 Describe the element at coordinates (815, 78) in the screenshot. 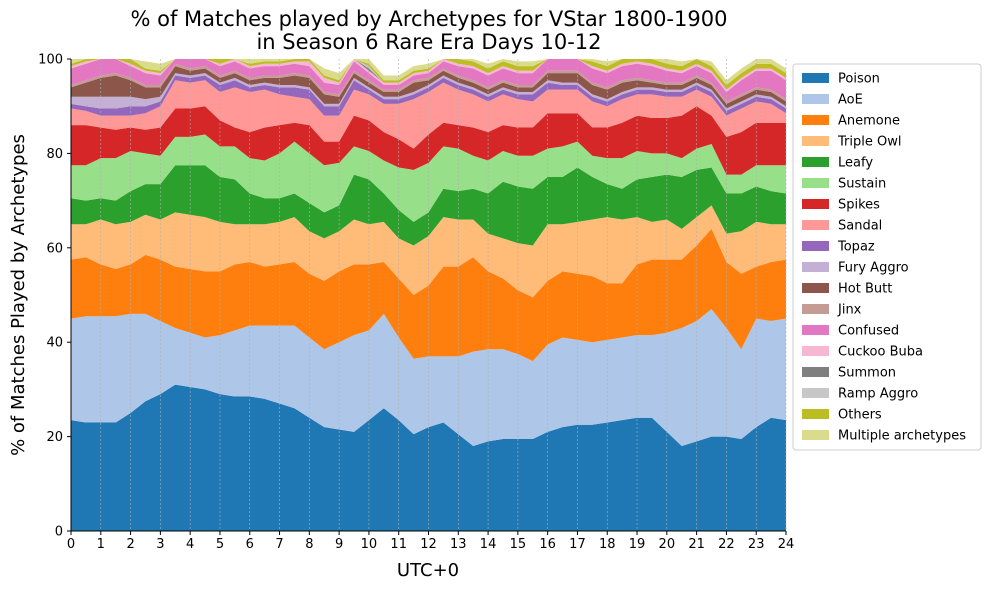

I see `legend-swatch-poison` at that location.